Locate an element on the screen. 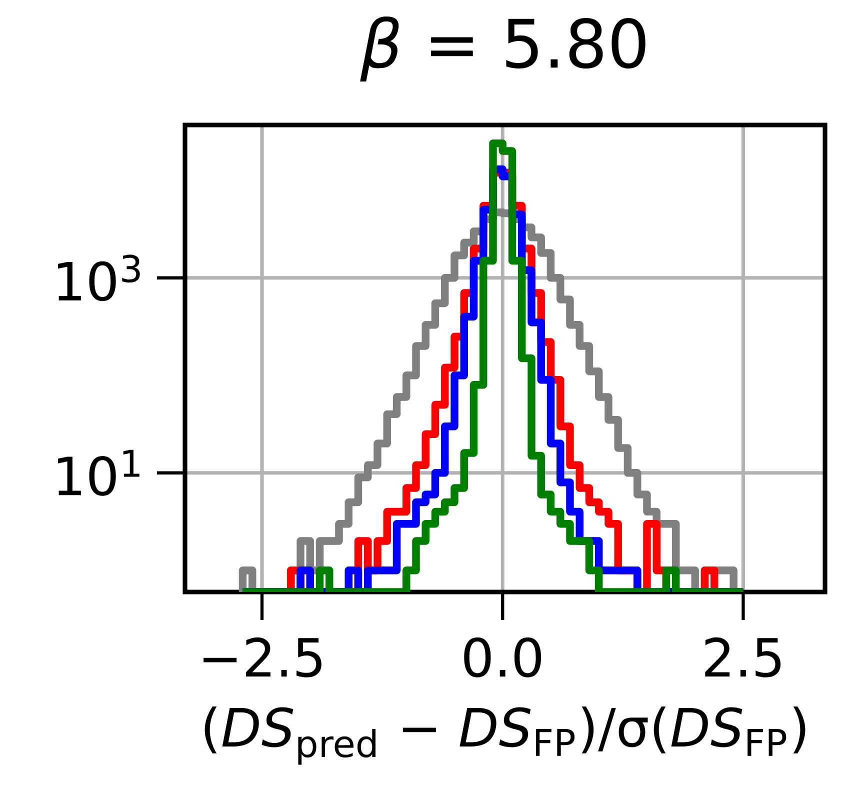 Image resolution: width=850 pixels, height=805 pixels. y-tick-label: 10$^{1}$ is located at coordinates (99, 473).